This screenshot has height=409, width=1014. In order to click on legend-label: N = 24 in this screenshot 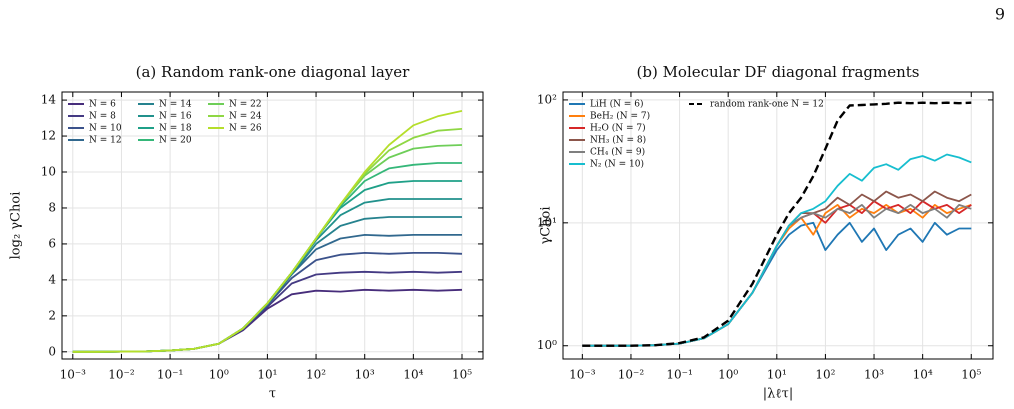, I will do `click(245, 117)`.